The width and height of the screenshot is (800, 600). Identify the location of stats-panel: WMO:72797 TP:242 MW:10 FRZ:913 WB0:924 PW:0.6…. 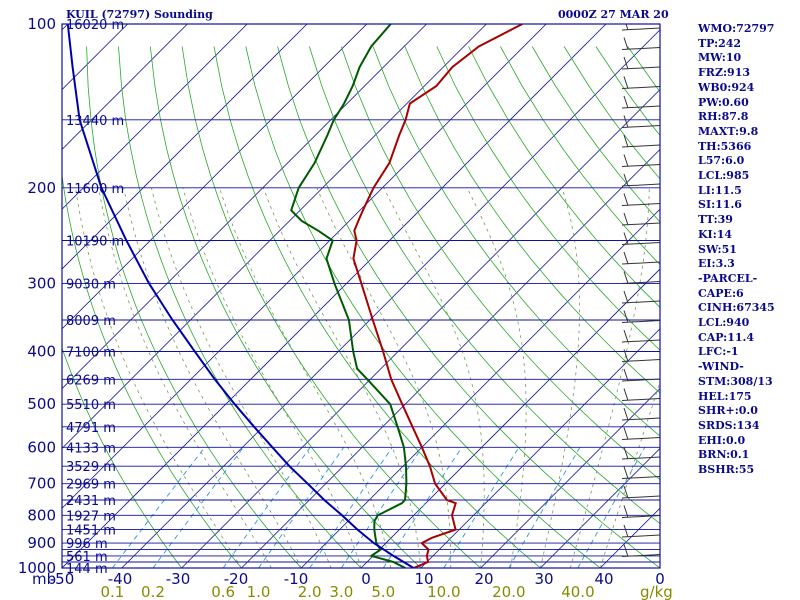
(748, 250).